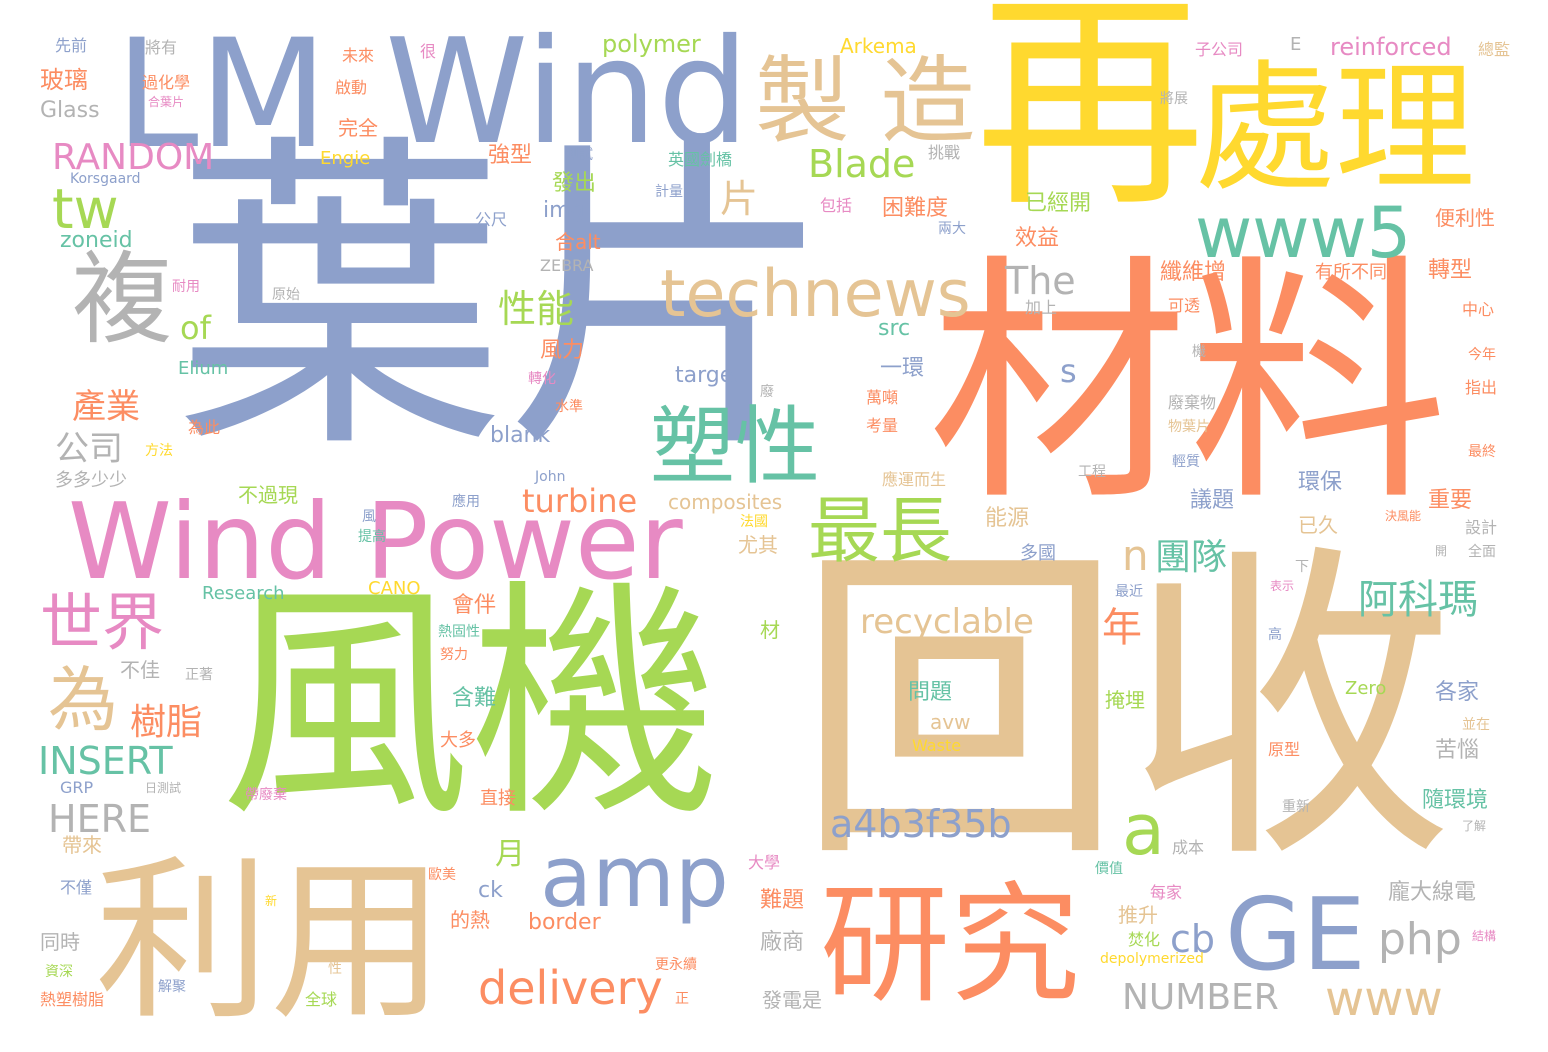 This screenshot has width=1548, height=1052. I want to click on word: Wind Power, so click(375, 542).